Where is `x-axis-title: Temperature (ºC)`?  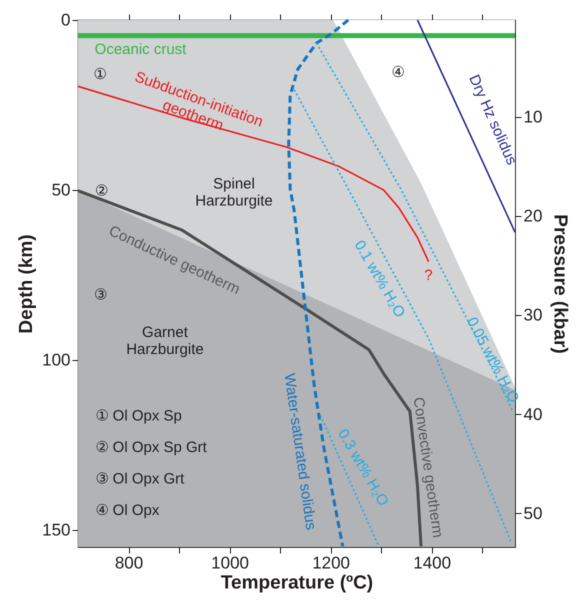 x-axis-title: Temperature (ºC) is located at coordinates (297, 583).